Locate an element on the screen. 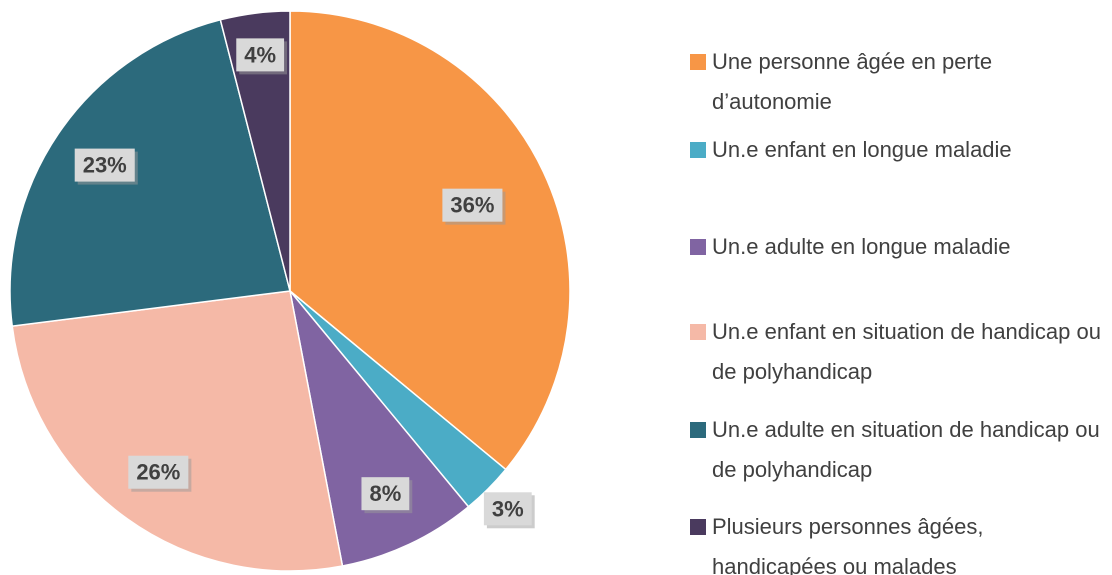  legend-label: Un.e enfant en longue maladie is located at coordinates (862, 149).